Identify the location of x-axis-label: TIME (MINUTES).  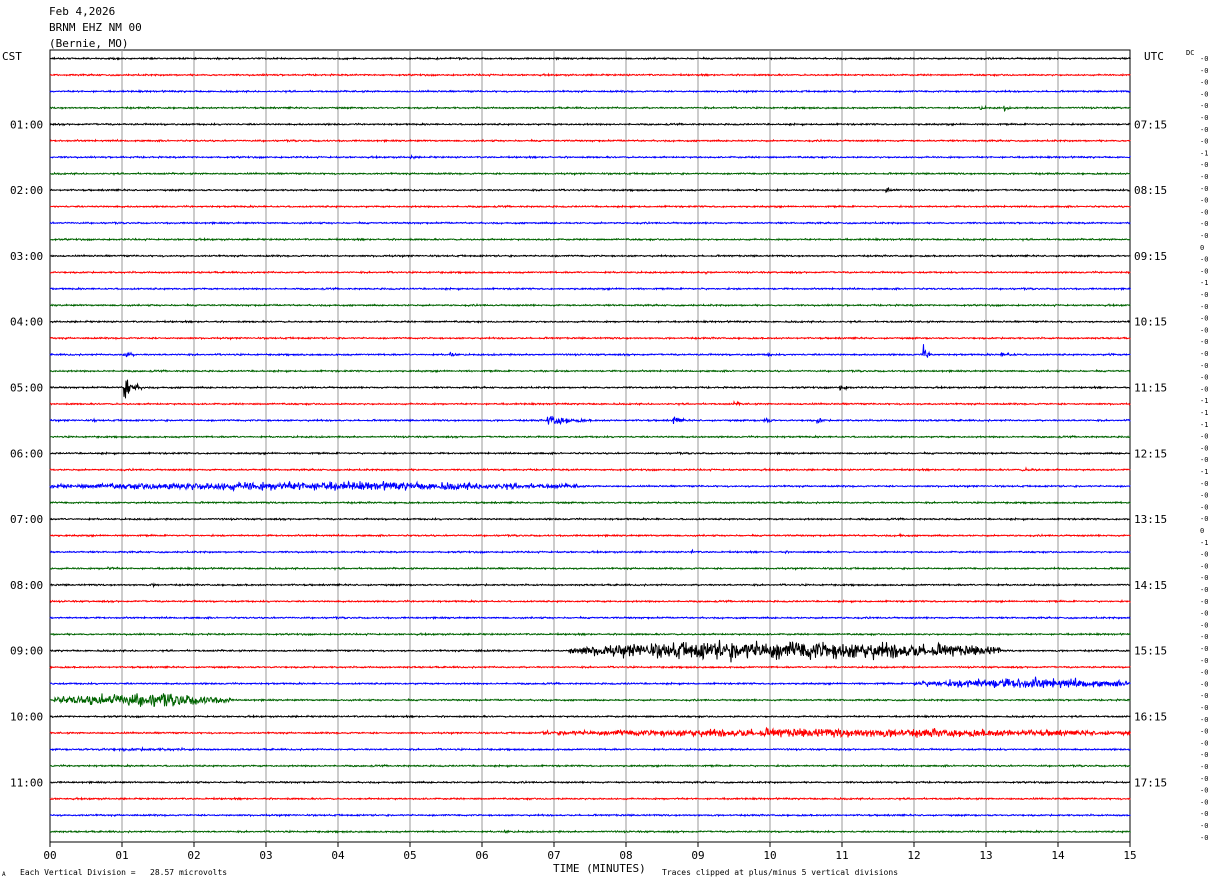
(599, 868).